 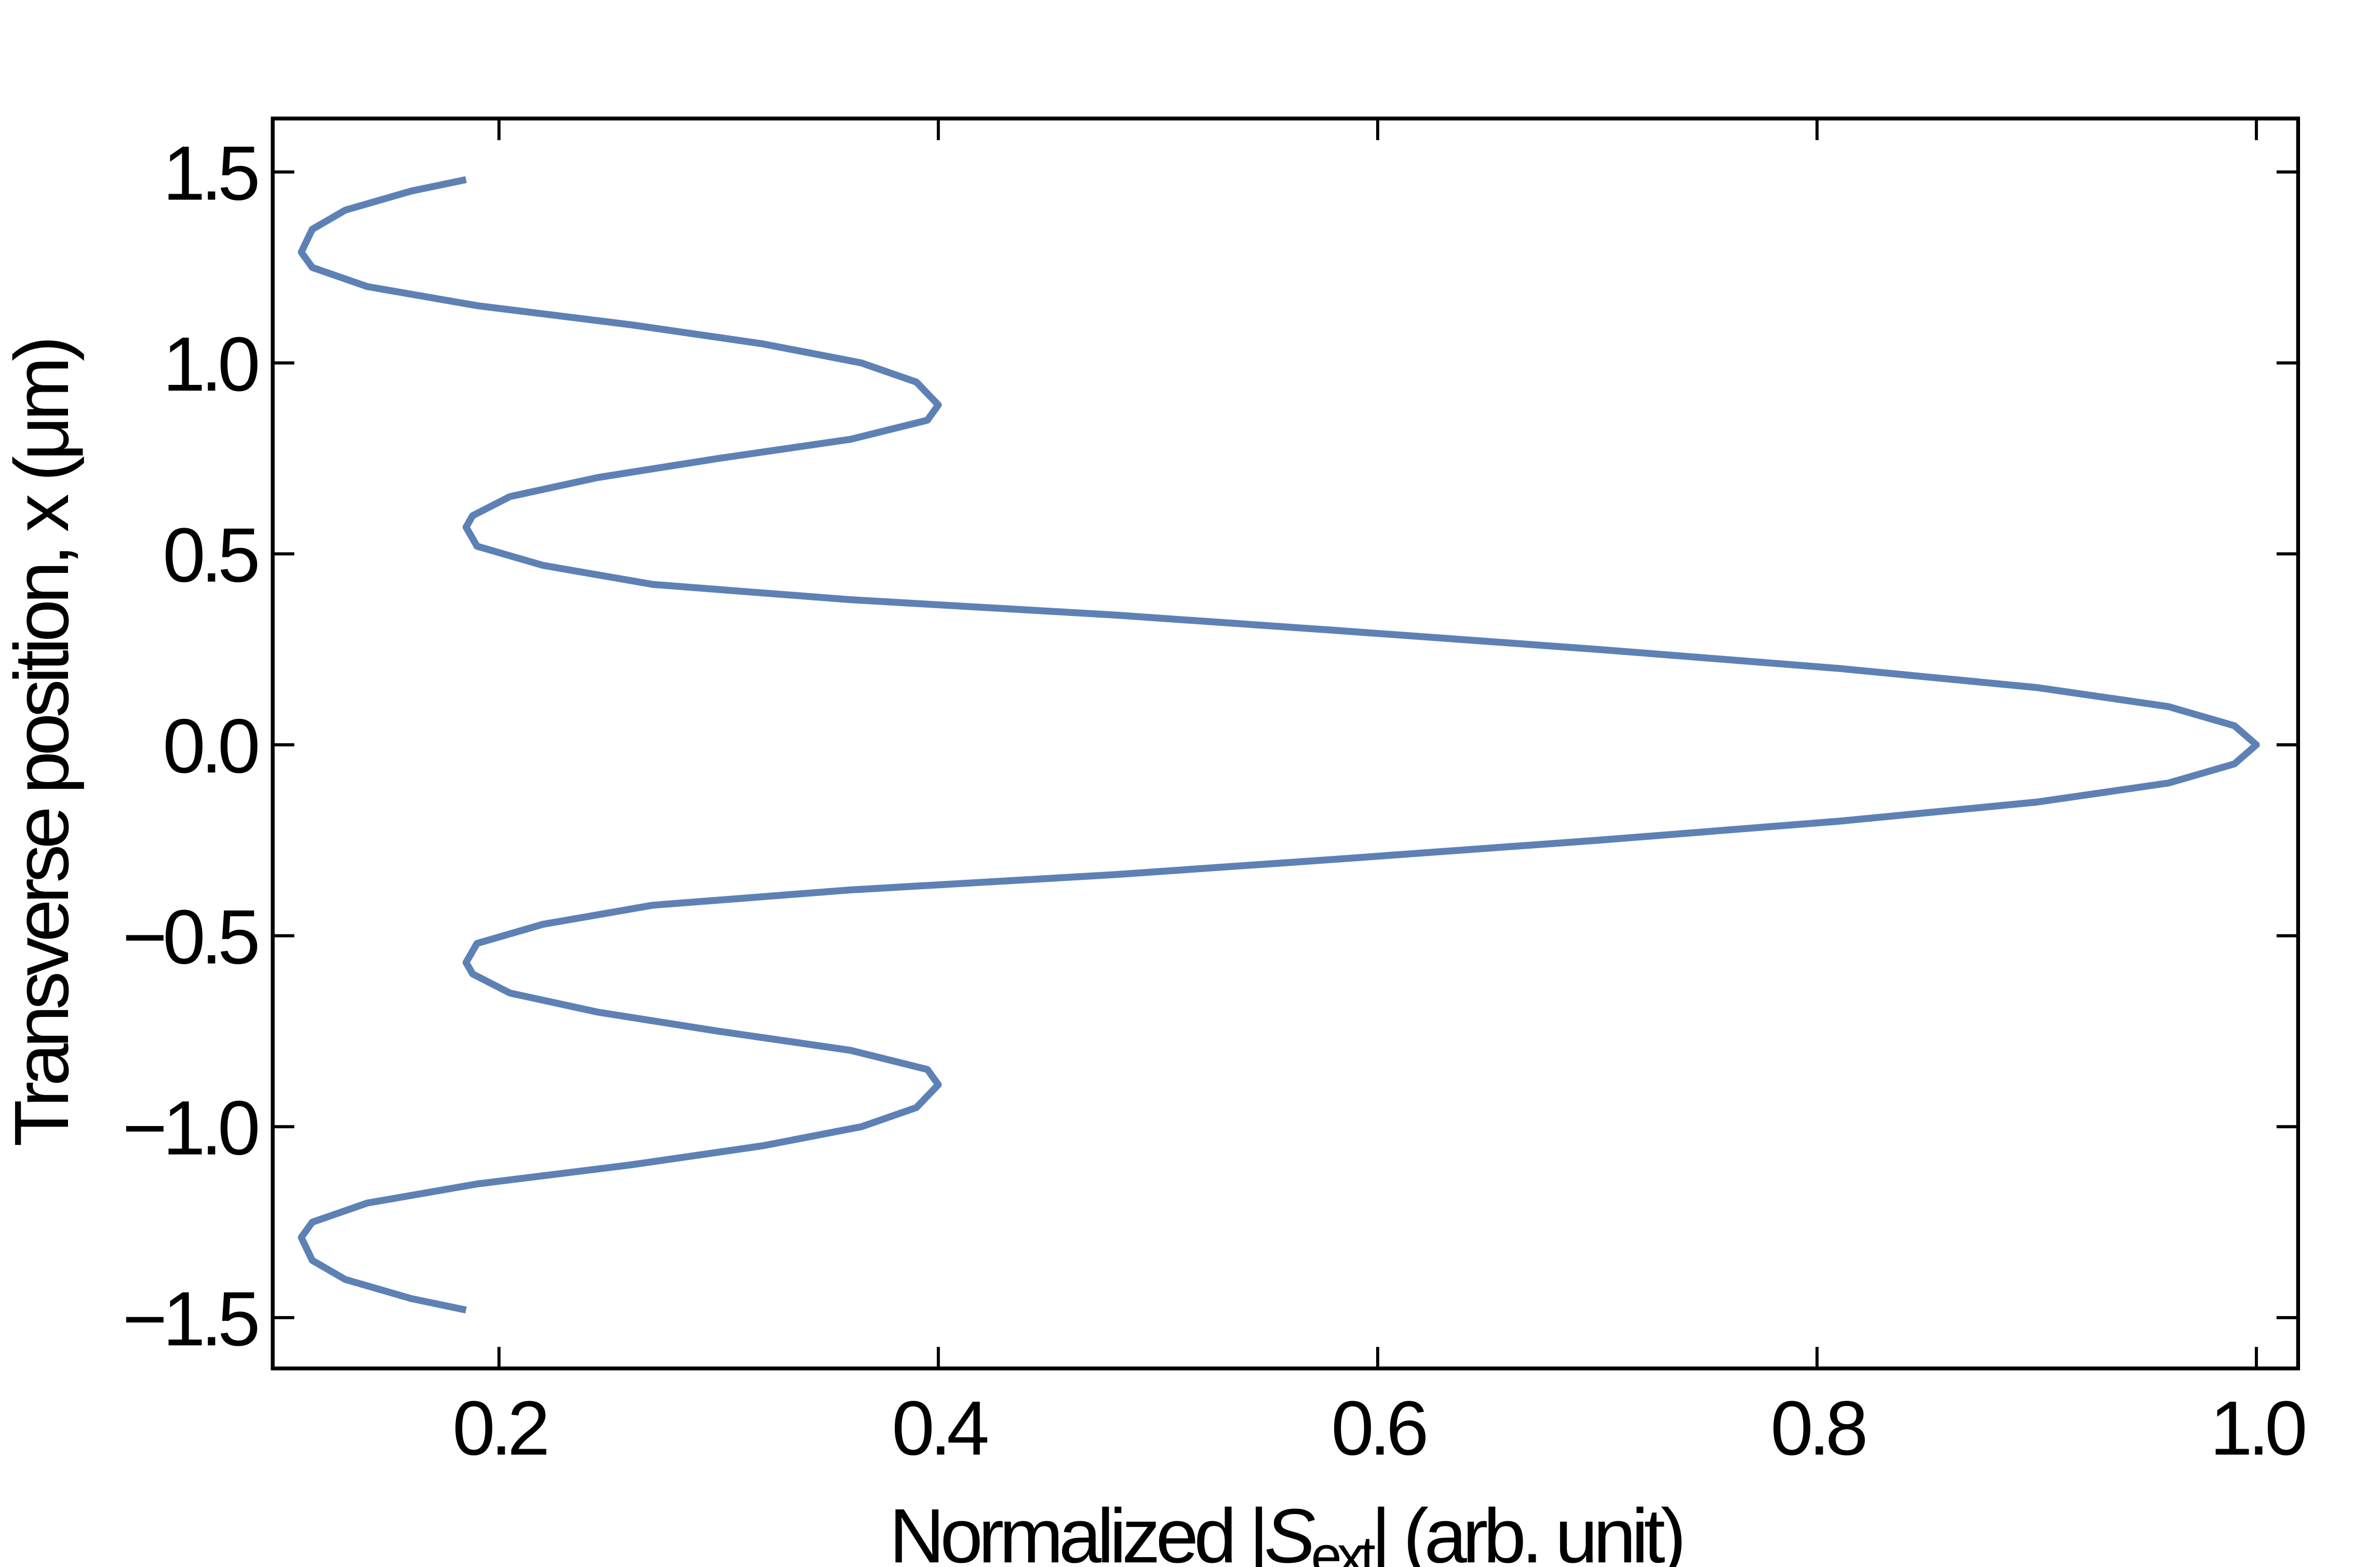 I want to click on x-tick-label: 0.2, so click(x=499, y=1428).